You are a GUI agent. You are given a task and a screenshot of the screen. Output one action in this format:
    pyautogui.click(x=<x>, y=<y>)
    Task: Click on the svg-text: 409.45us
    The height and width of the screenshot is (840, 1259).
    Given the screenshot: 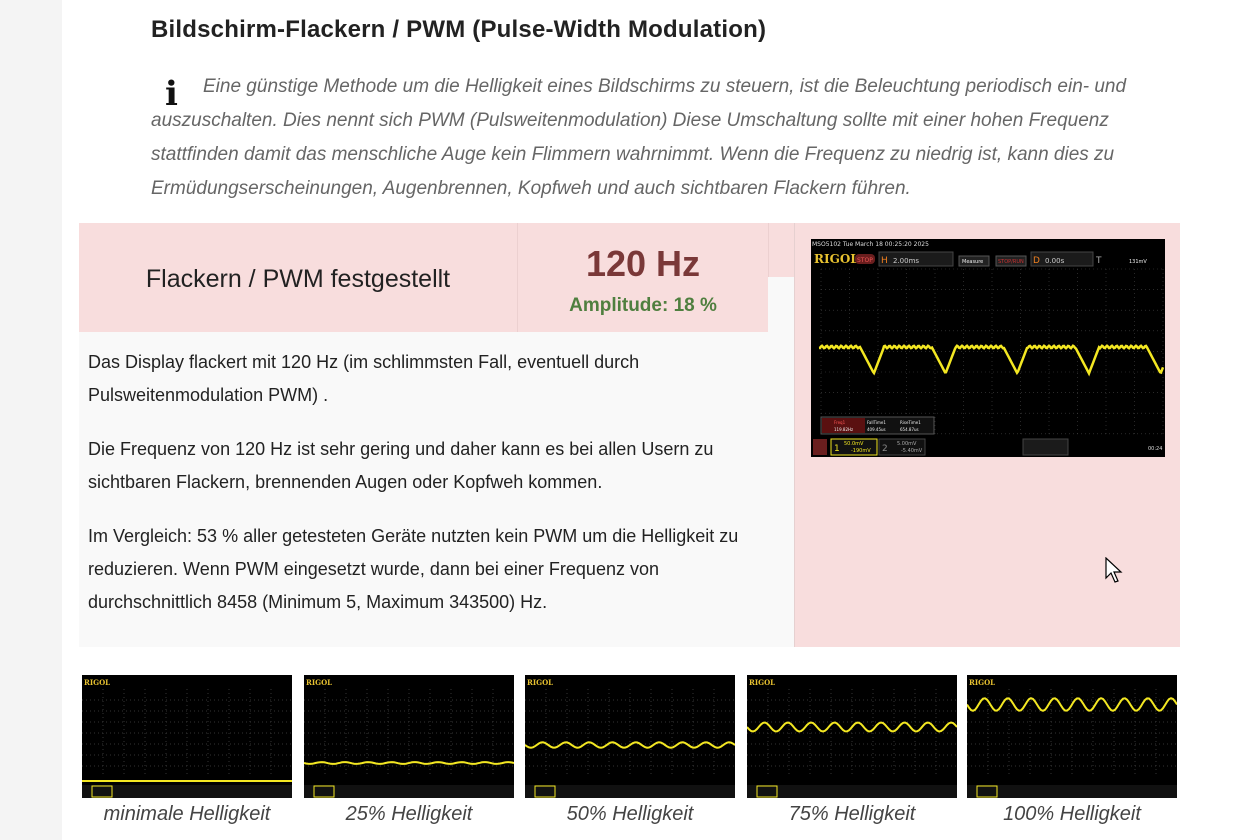 What is the action you would take?
    pyautogui.click(x=876, y=429)
    